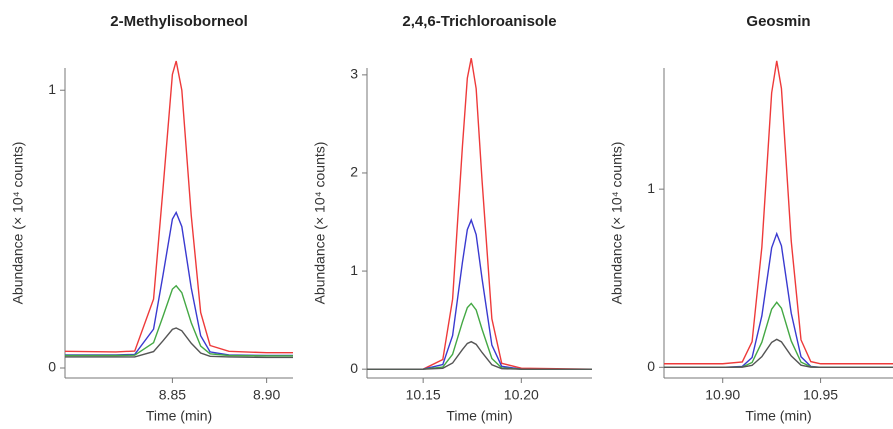 Image resolution: width=893 pixels, height=429 pixels. I want to click on x-tick-label: 10.90, so click(722, 395).